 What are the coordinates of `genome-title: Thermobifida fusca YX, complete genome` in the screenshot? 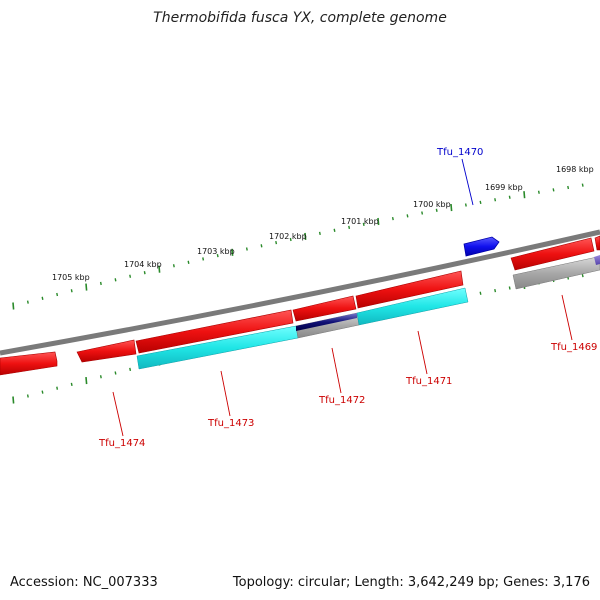 It's located at (300, 18).